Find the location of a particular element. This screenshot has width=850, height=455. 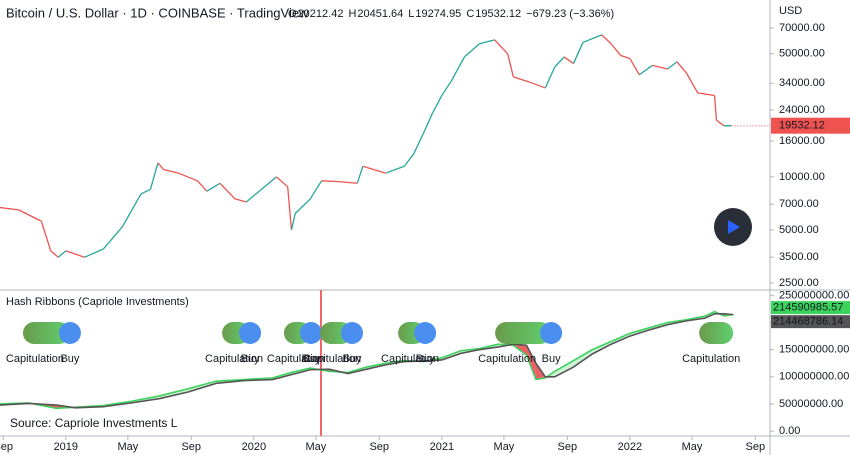

y-tick-label: 24000.00 is located at coordinates (802, 110).